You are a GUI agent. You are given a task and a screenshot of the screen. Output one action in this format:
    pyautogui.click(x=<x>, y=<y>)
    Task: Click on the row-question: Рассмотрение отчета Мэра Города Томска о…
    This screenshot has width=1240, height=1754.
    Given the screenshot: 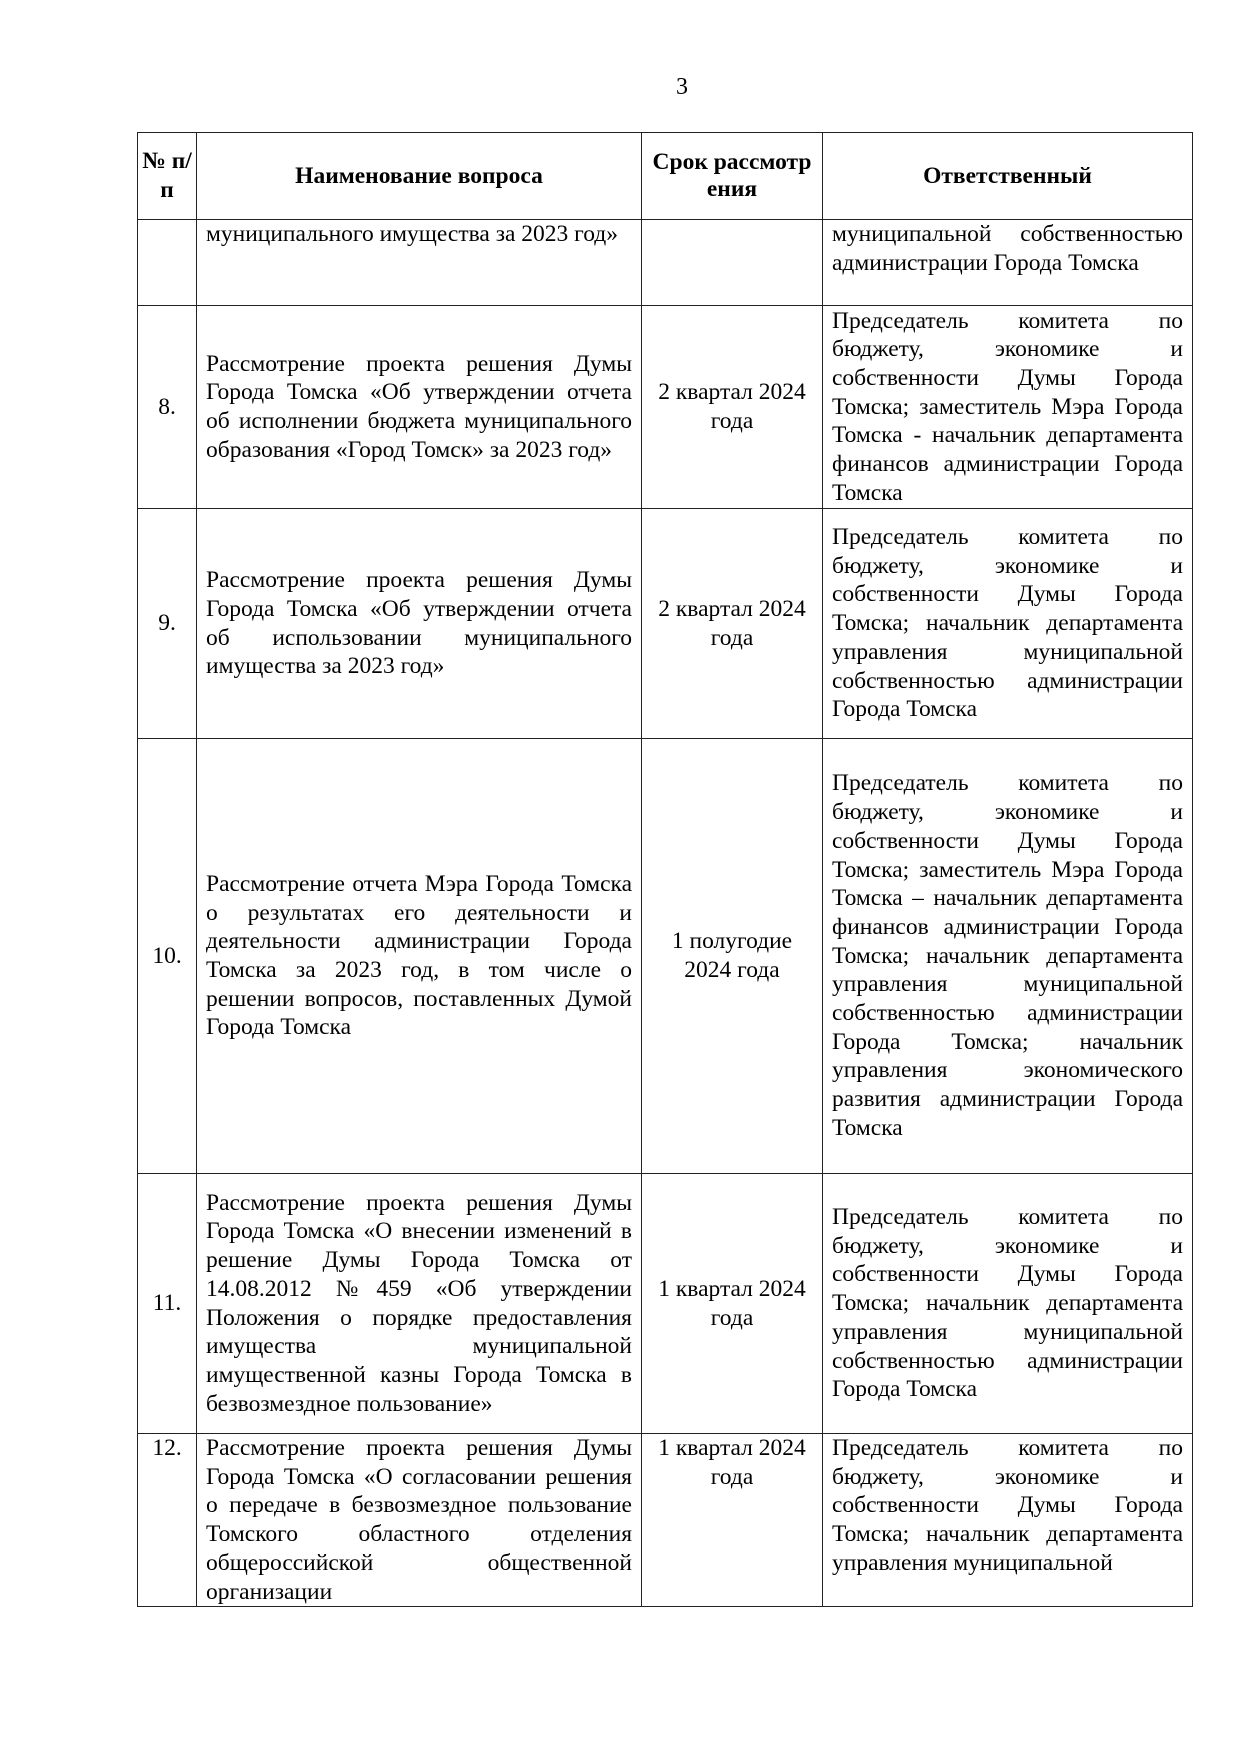 What is the action you would take?
    pyautogui.click(x=419, y=956)
    